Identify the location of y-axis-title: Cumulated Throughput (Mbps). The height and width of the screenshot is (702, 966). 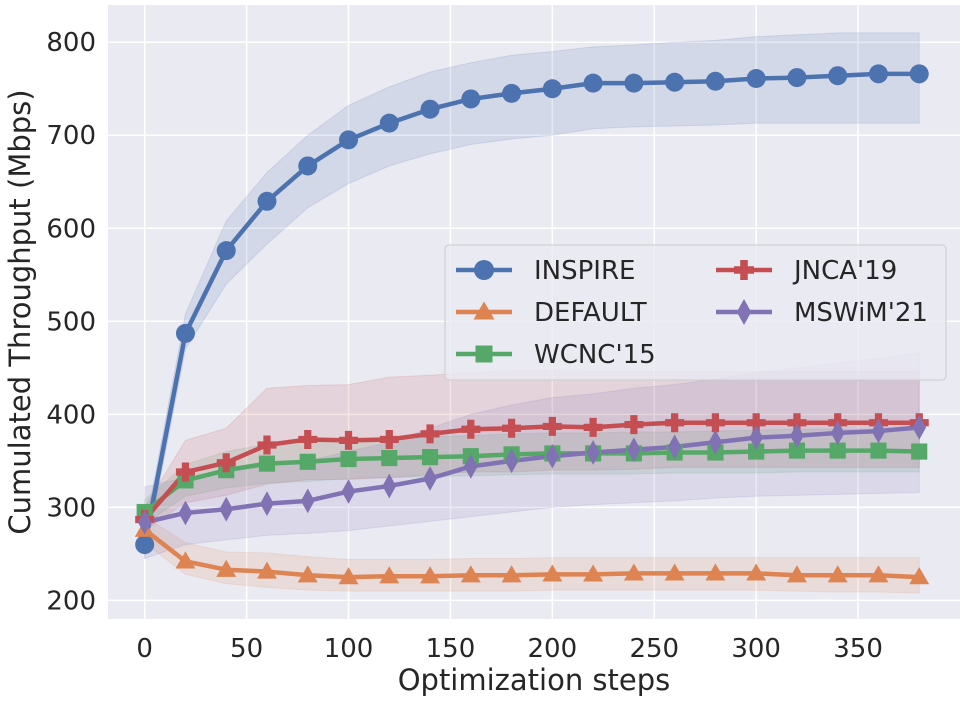
(20, 311).